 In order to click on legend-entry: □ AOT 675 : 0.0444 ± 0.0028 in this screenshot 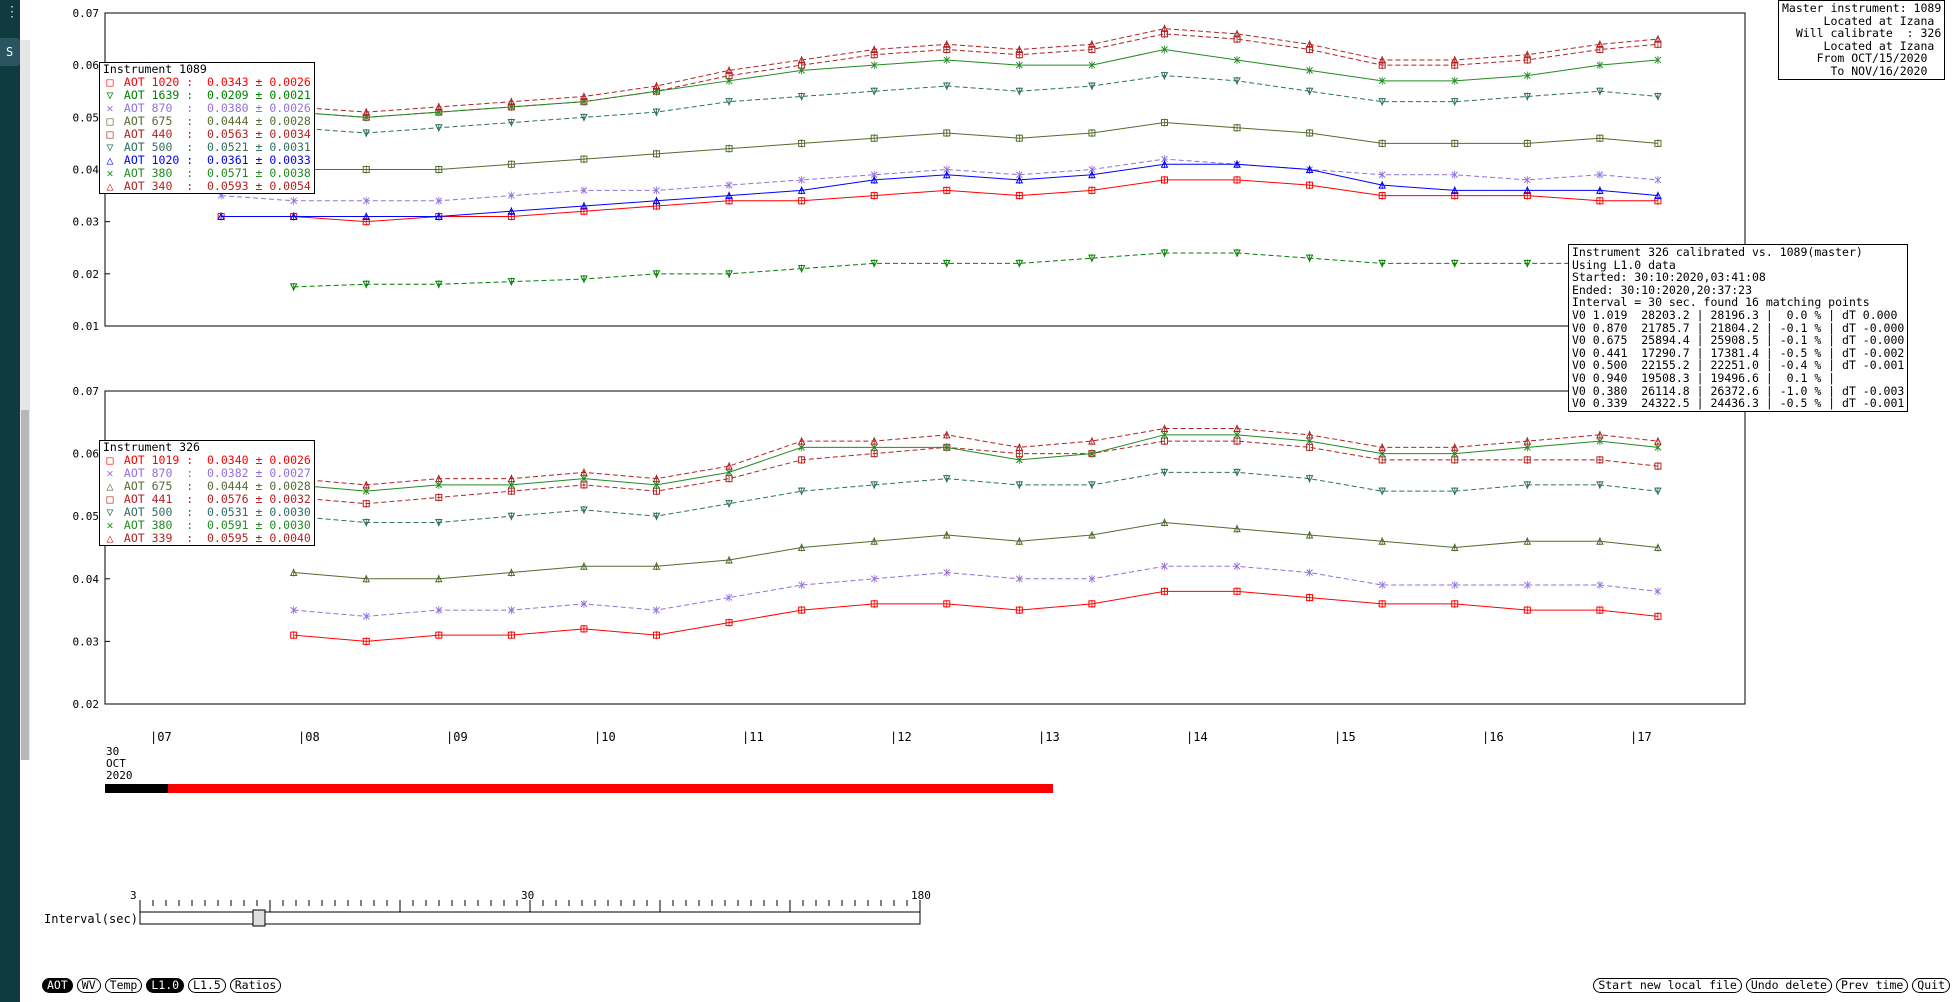, I will do `click(207, 121)`.